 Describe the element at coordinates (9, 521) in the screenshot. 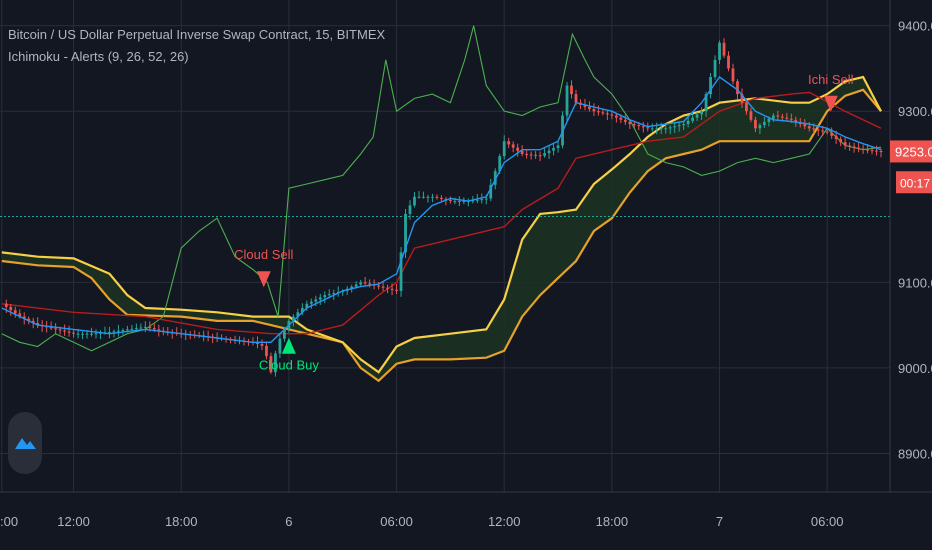

I see `time-tick-label-0: 08:00` at that location.